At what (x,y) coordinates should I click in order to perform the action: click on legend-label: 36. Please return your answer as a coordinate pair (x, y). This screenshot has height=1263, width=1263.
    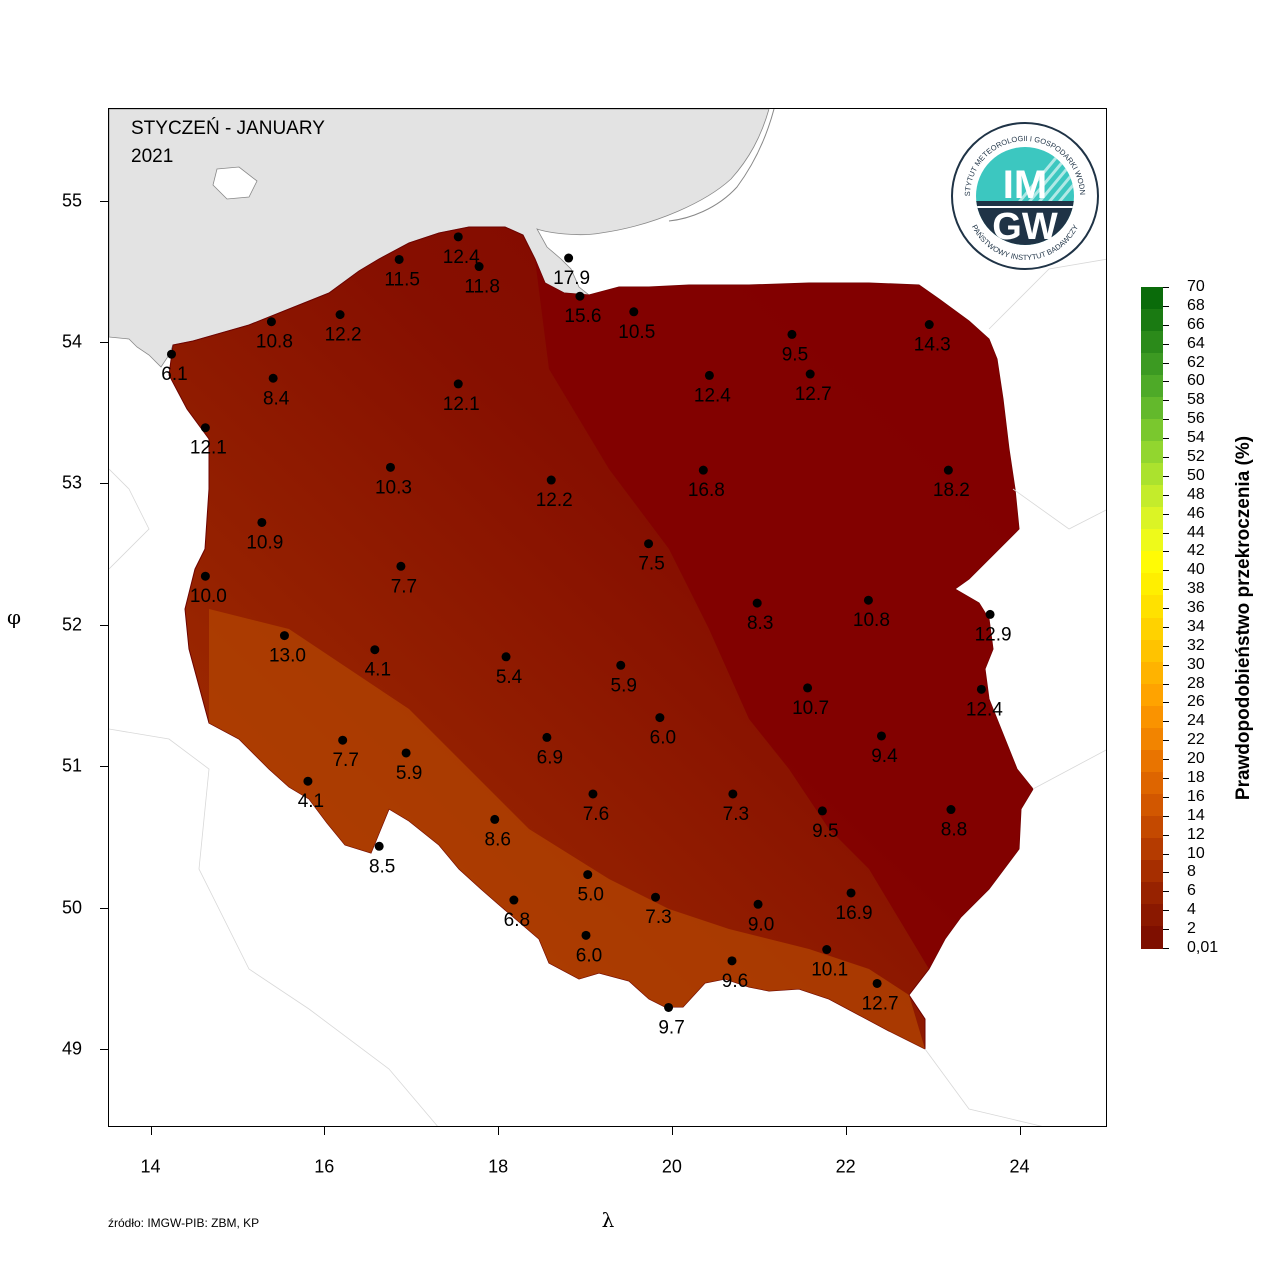
    Looking at the image, I should click on (1196, 608).